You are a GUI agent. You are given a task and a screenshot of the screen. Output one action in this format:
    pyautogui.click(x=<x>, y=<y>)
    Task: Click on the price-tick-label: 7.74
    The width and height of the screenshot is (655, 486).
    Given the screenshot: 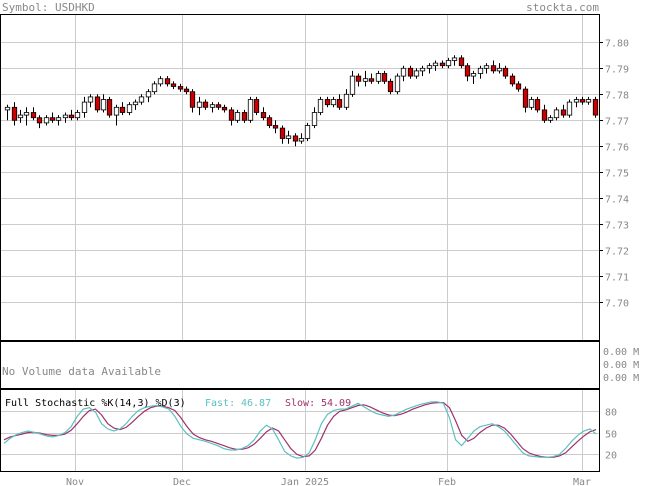 What is the action you would take?
    pyautogui.click(x=617, y=200)
    